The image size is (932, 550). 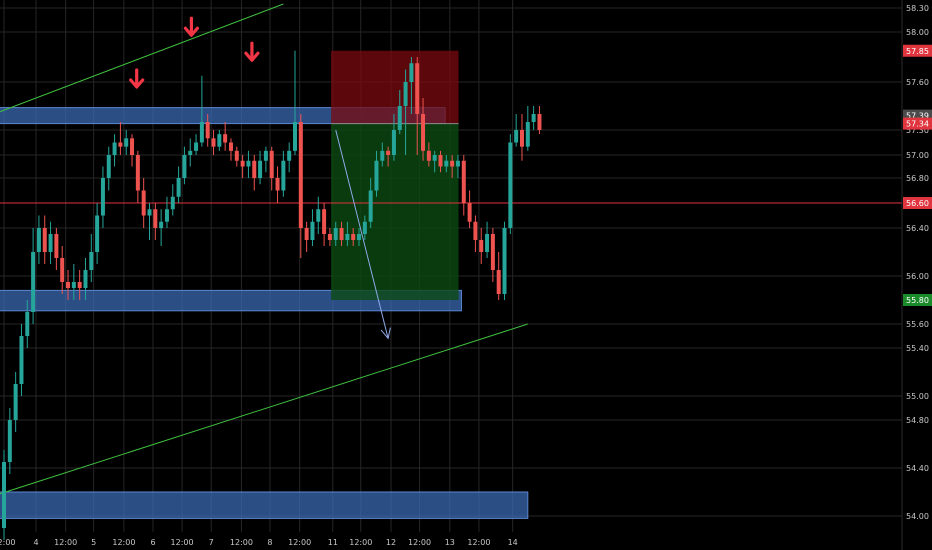 I want to click on time-tick-label: 12, so click(x=391, y=542).